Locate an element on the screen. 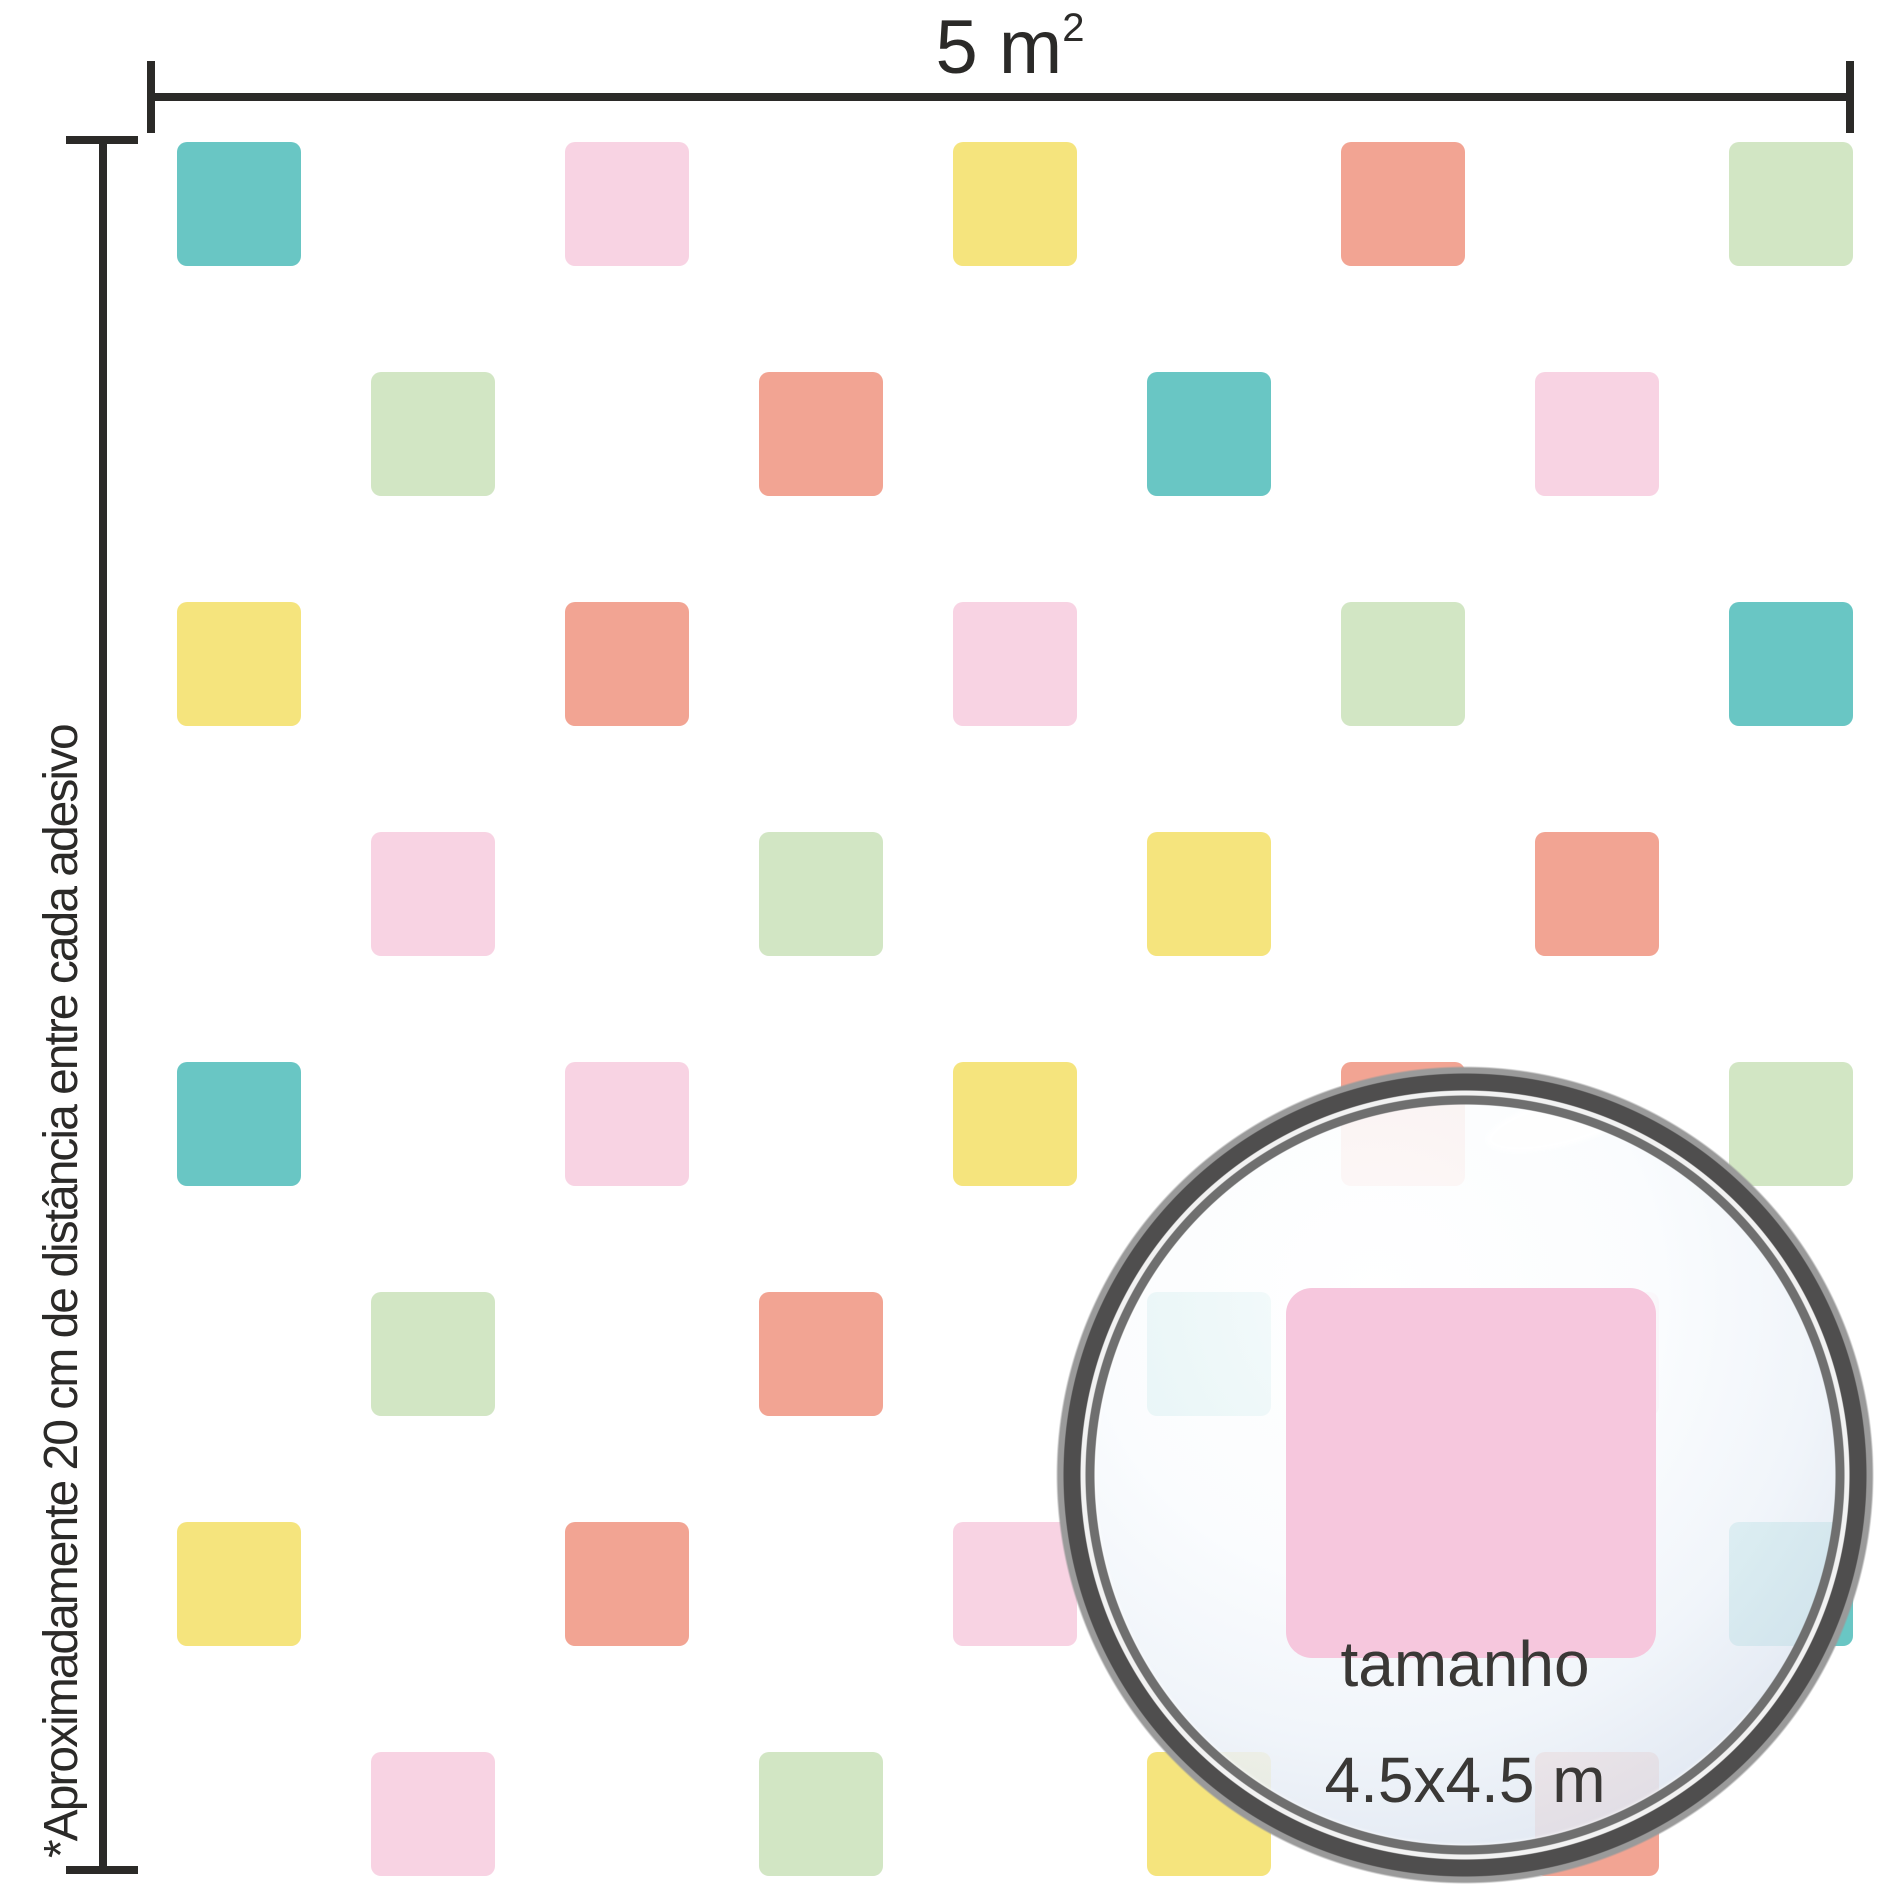 Image resolution: width=1900 pixels, height=1900 pixels. width-measure-right-tick is located at coordinates (1850, 97).